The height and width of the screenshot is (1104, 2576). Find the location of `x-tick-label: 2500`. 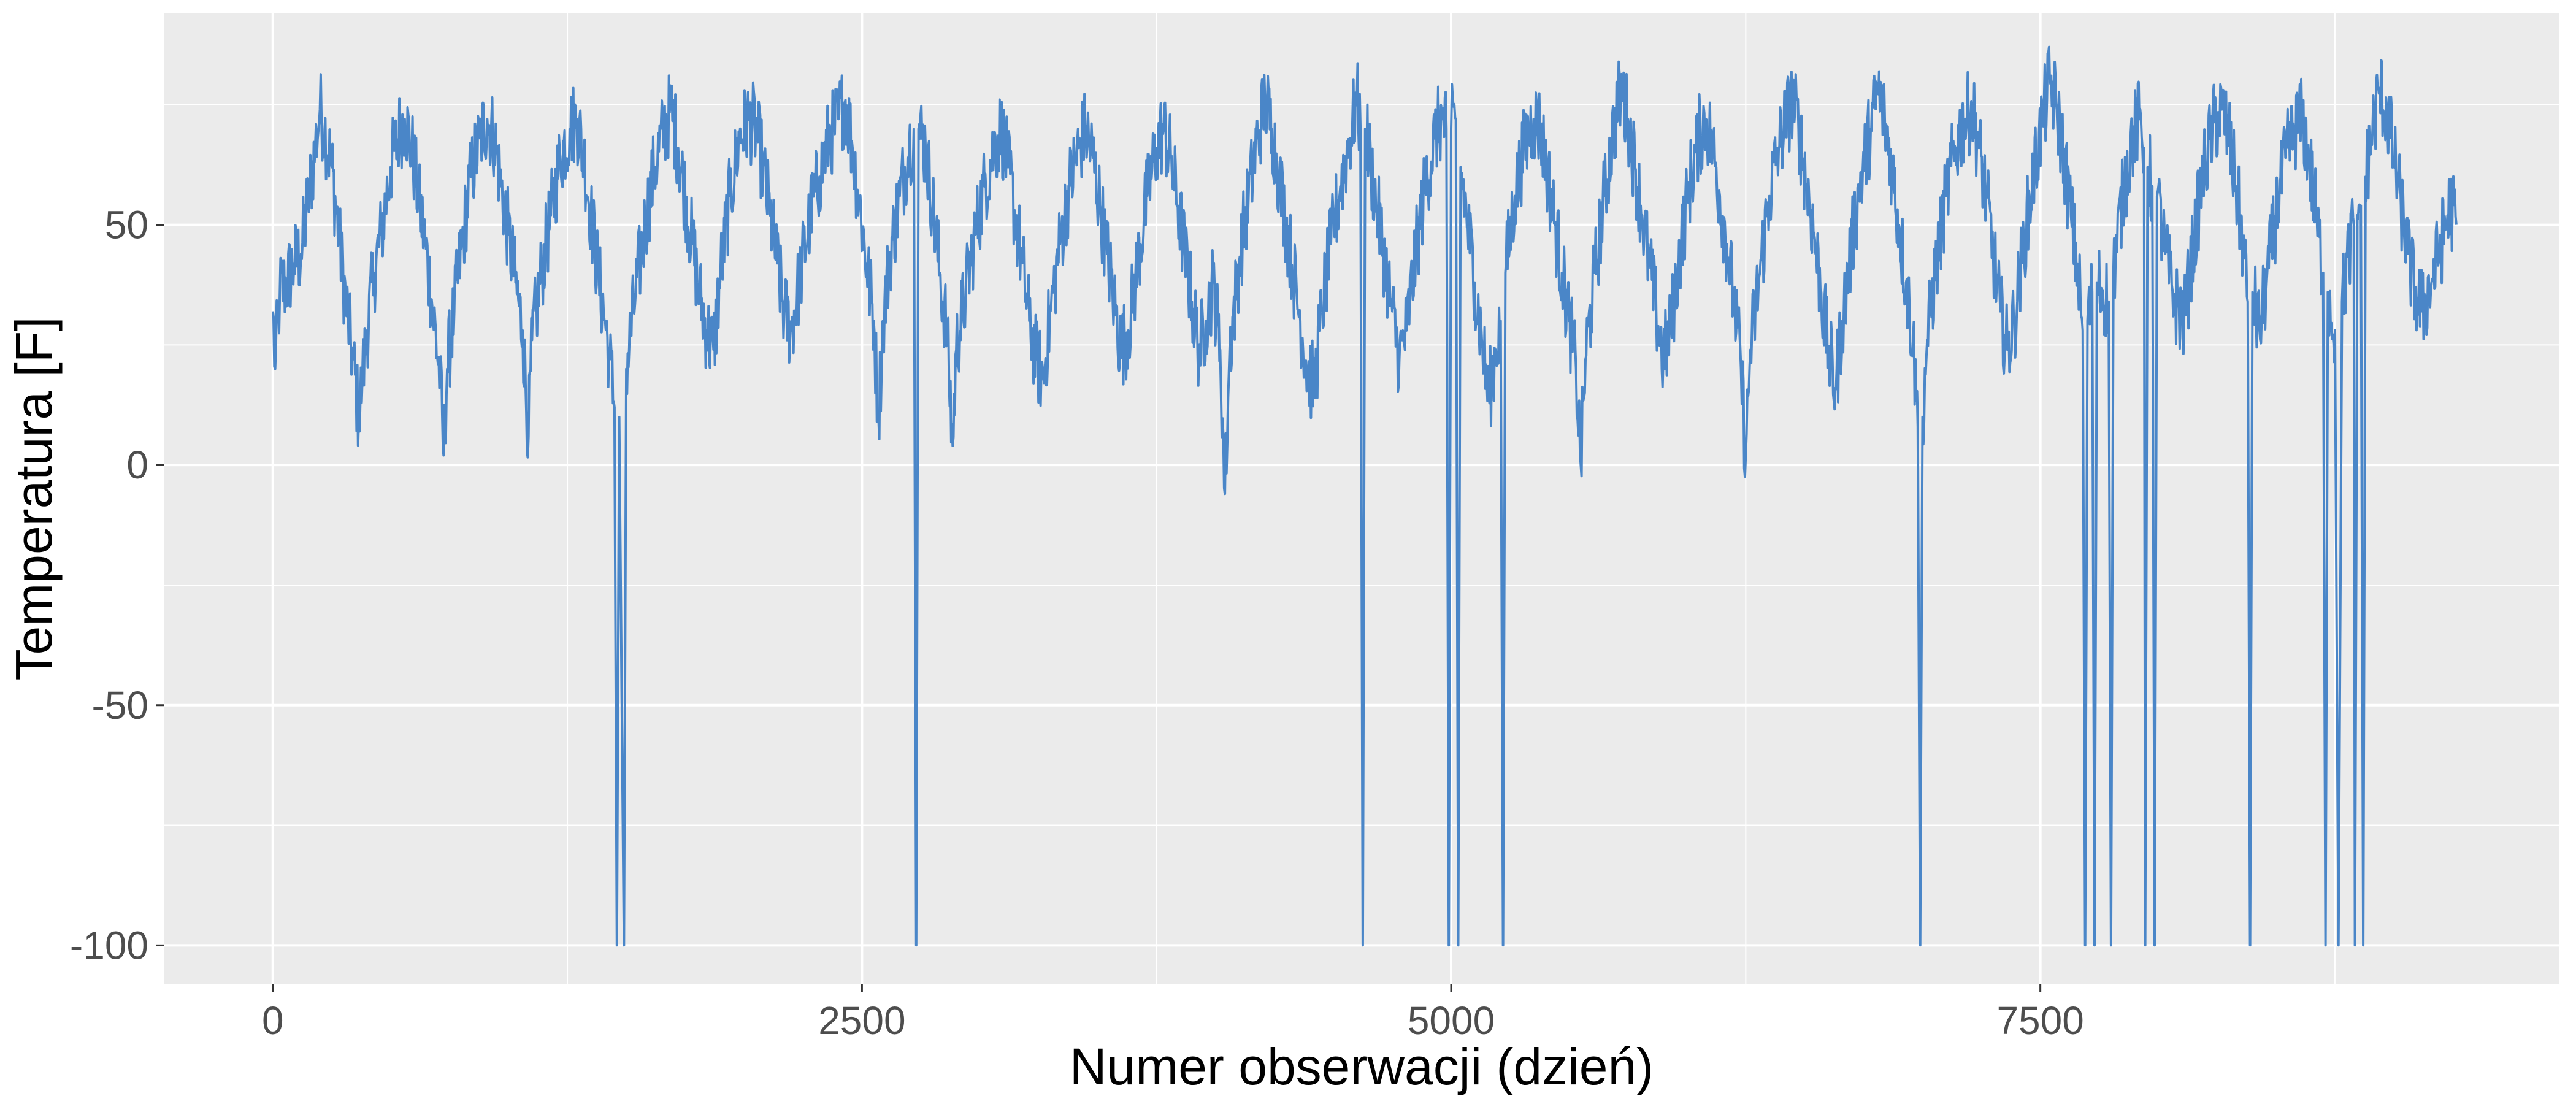

x-tick-label: 2500 is located at coordinates (861, 1021).